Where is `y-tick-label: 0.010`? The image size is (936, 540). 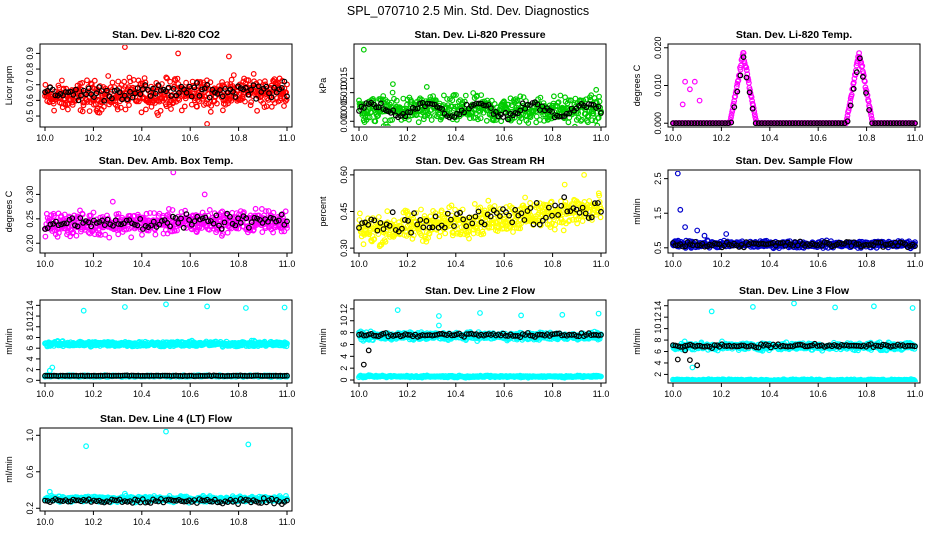
y-tick-label: 0.010 is located at coordinates (658, 85).